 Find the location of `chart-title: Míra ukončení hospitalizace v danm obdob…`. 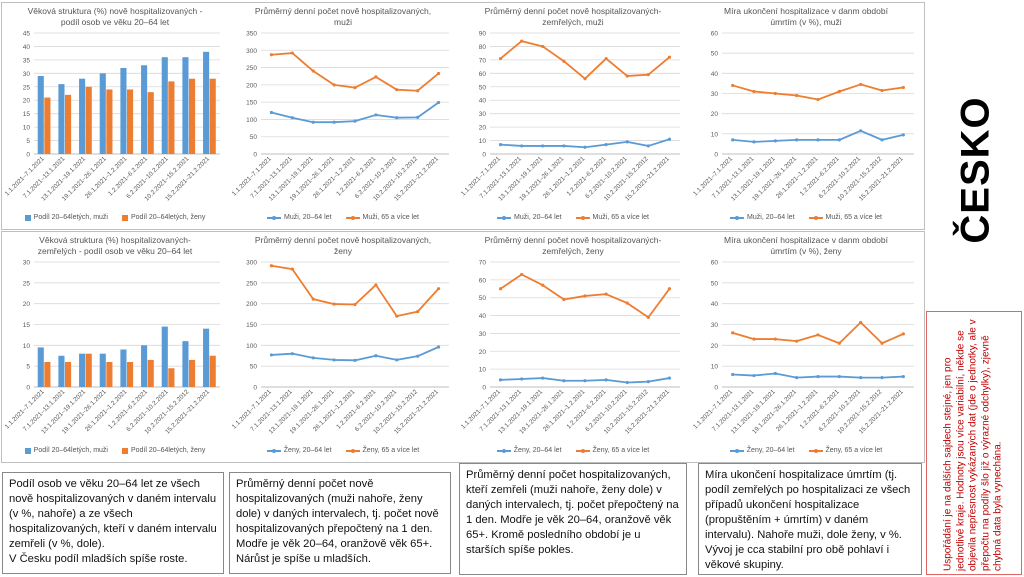

chart-title: Míra ukončení hospitalizace v danm obdob… is located at coordinates (806, 16).